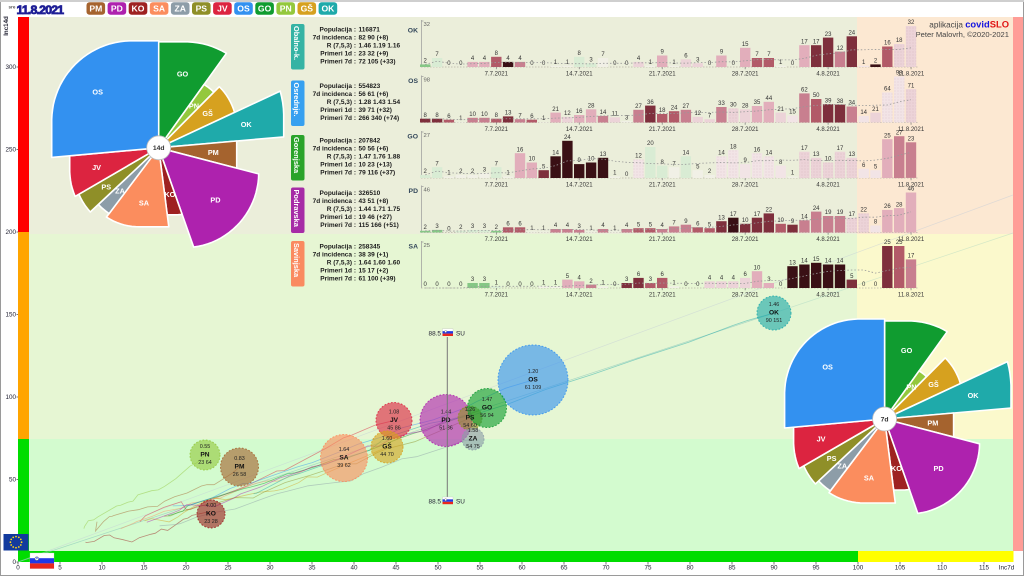 This screenshot has width=1024, height=576. What do you see at coordinates (480, 568) in the screenshot?
I see `svg-text: 55` at bounding box center [480, 568].